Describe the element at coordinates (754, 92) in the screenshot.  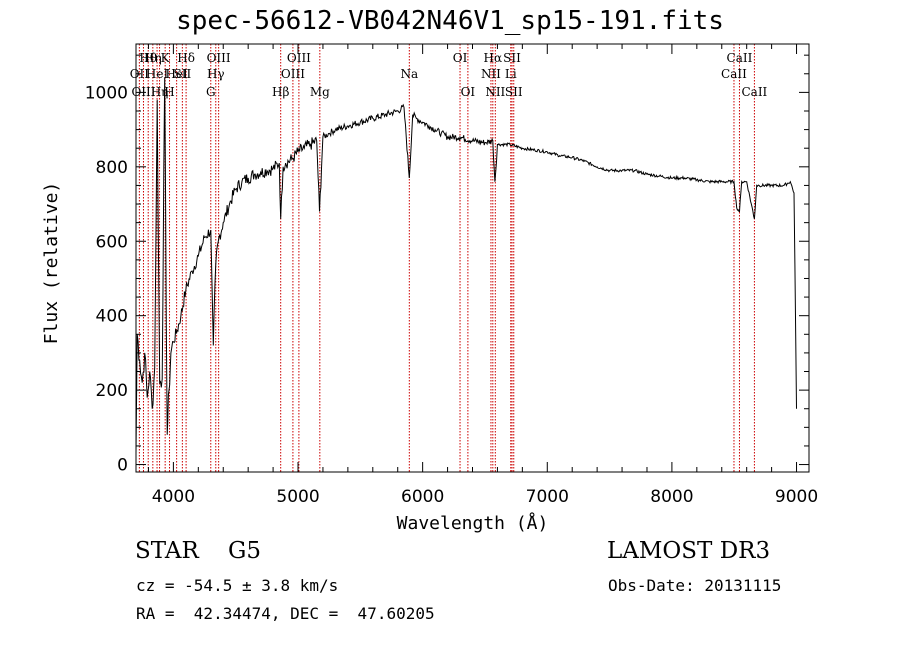
I see `line-label-29: CaII` at that location.